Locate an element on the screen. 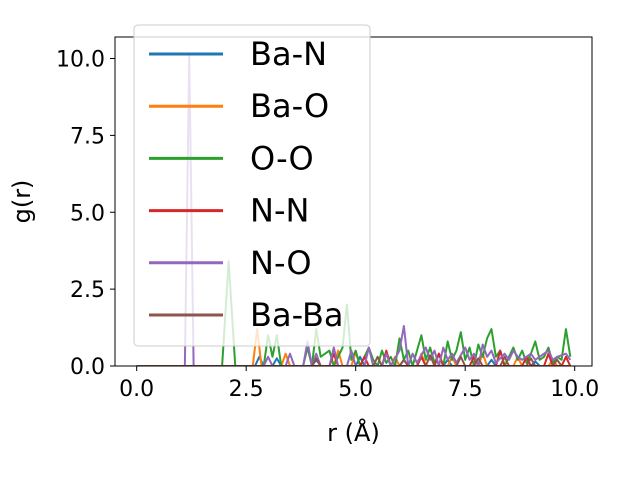 This screenshot has width=640, height=480. y-tick-label: 2.5 is located at coordinates (87, 290).